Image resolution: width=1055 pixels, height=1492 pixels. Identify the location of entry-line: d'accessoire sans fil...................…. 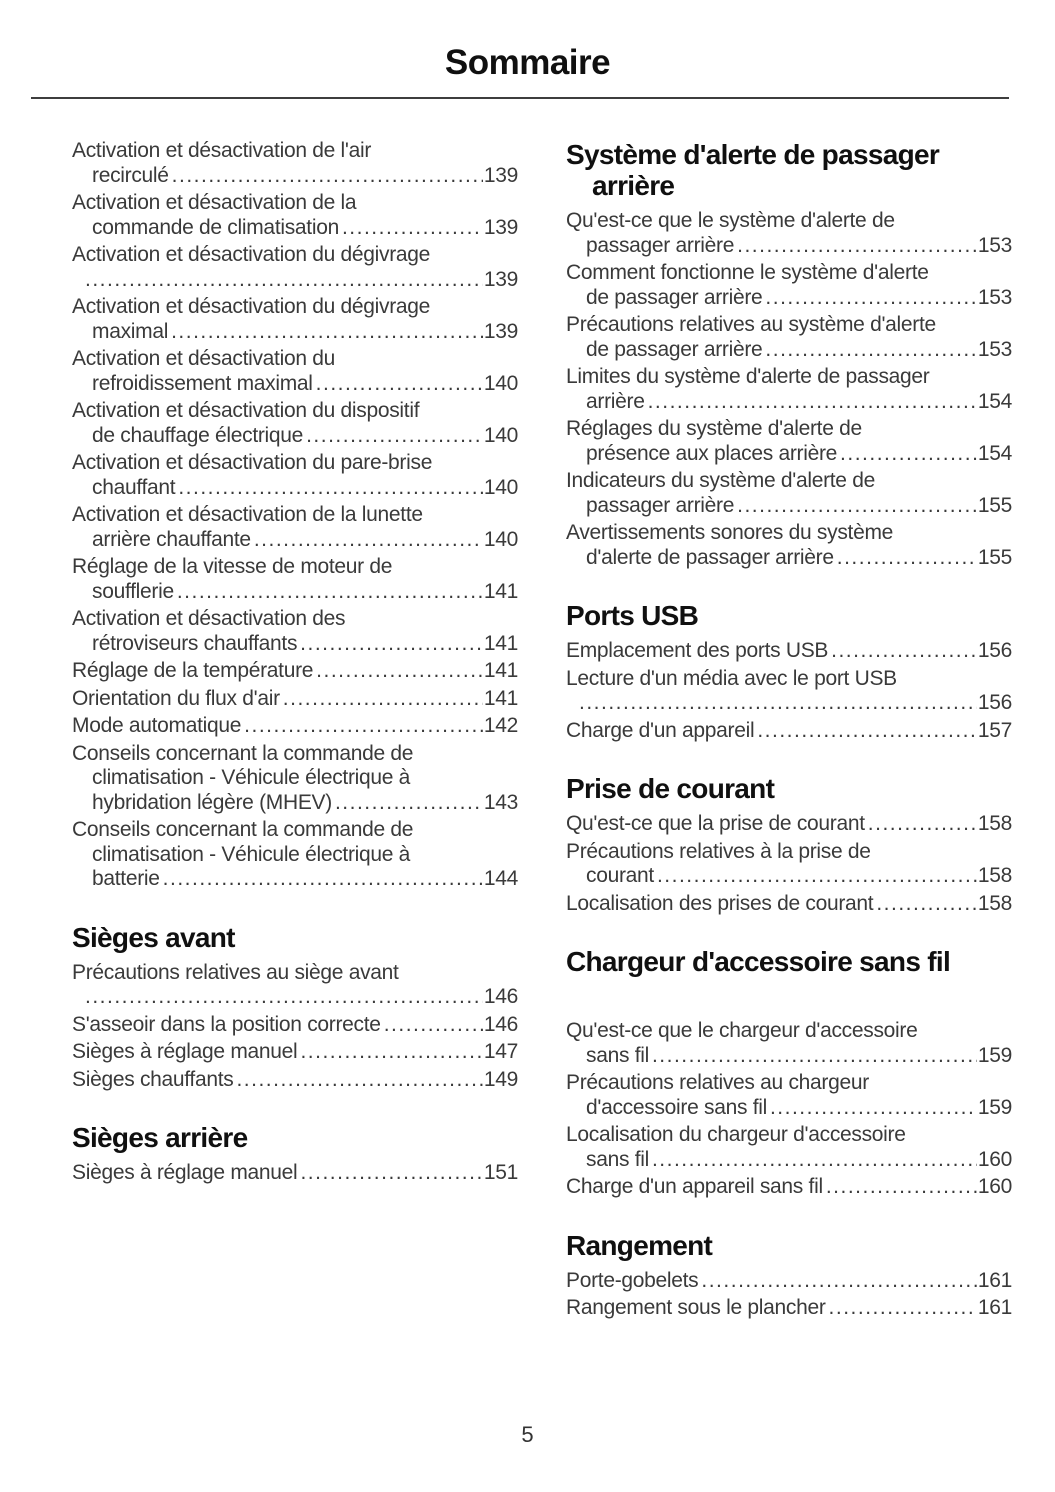
(789, 1108).